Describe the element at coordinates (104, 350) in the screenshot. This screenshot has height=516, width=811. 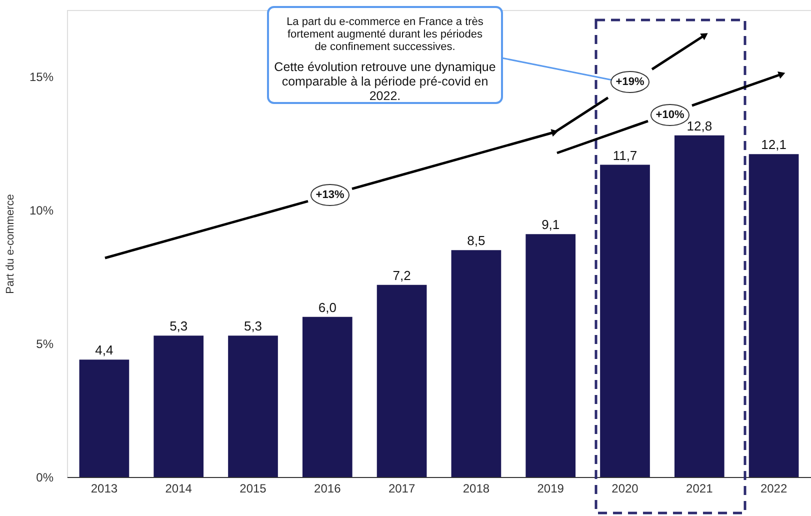
I see `data-label: 4,4` at that location.